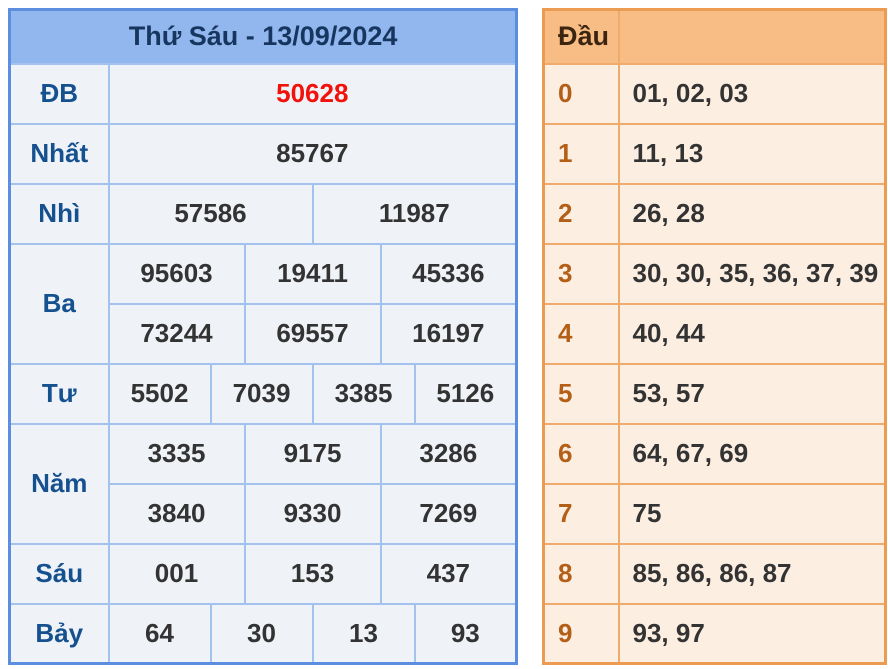 Image resolution: width=888 pixels, height=669 pixels. Describe the element at coordinates (581, 453) in the screenshot. I see `dau-digit-6: 6` at that location.